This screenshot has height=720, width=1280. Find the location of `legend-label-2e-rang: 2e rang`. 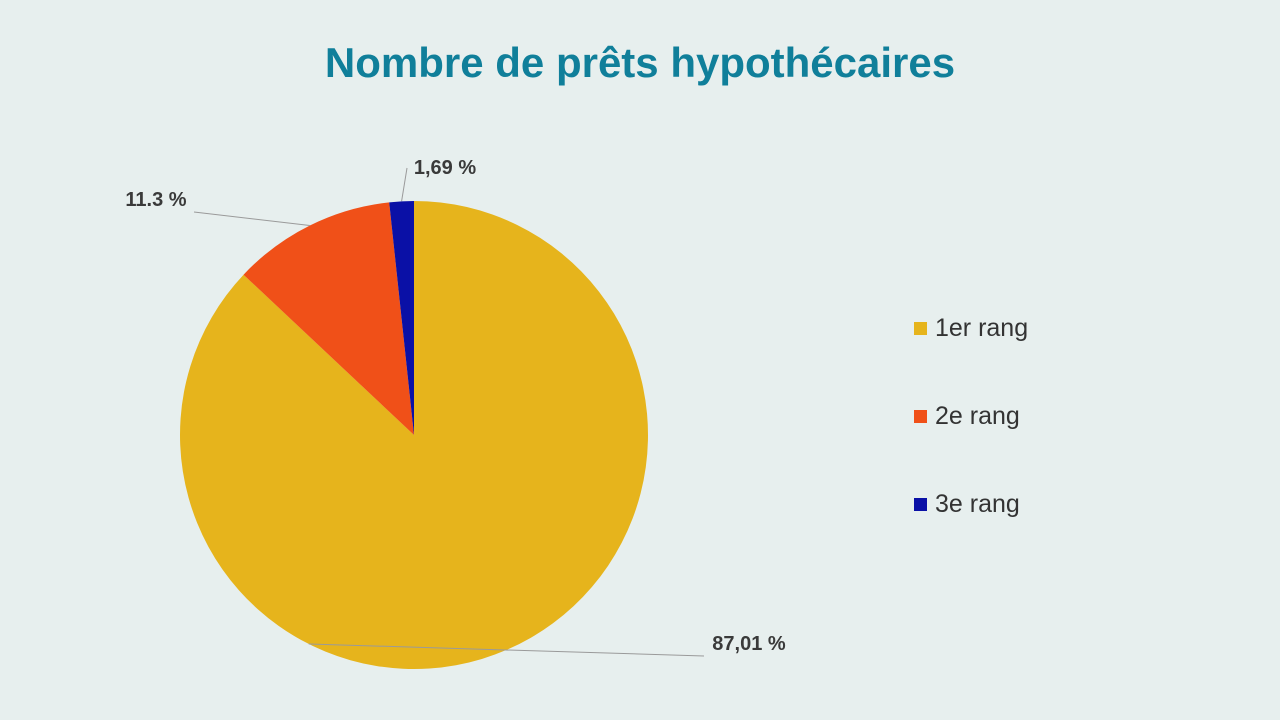

legend-label-2e-rang: 2e rang is located at coordinates (977, 415).